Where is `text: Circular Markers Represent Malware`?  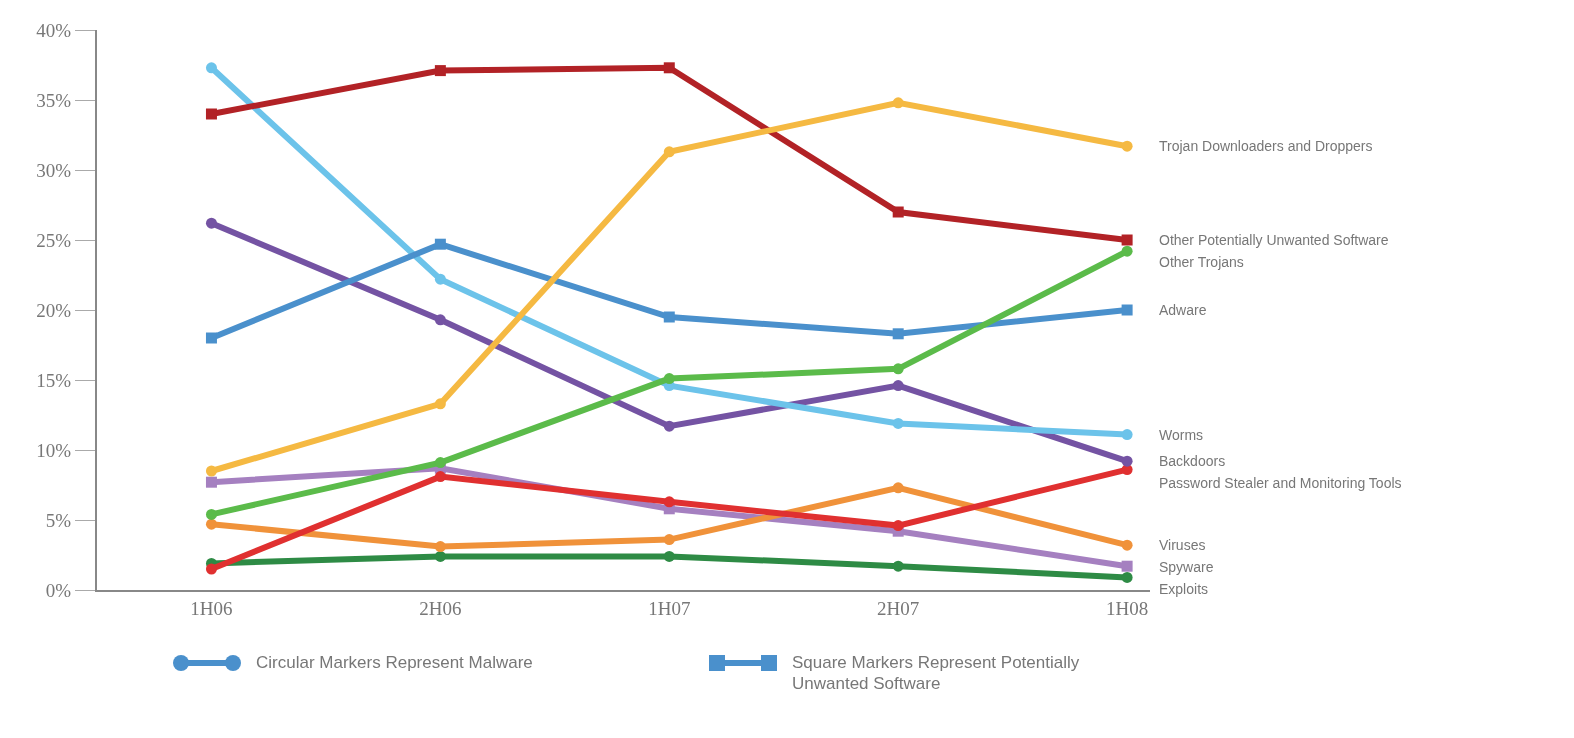
text: Circular Markers Represent Malware is located at coordinates (395, 662).